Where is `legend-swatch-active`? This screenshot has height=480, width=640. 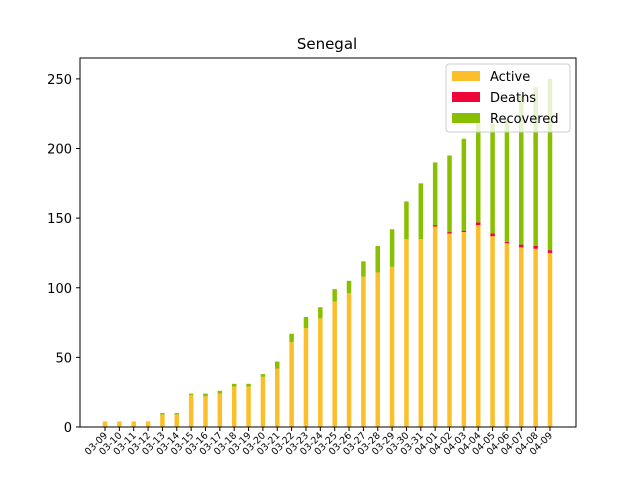 legend-swatch-active is located at coordinates (466, 76).